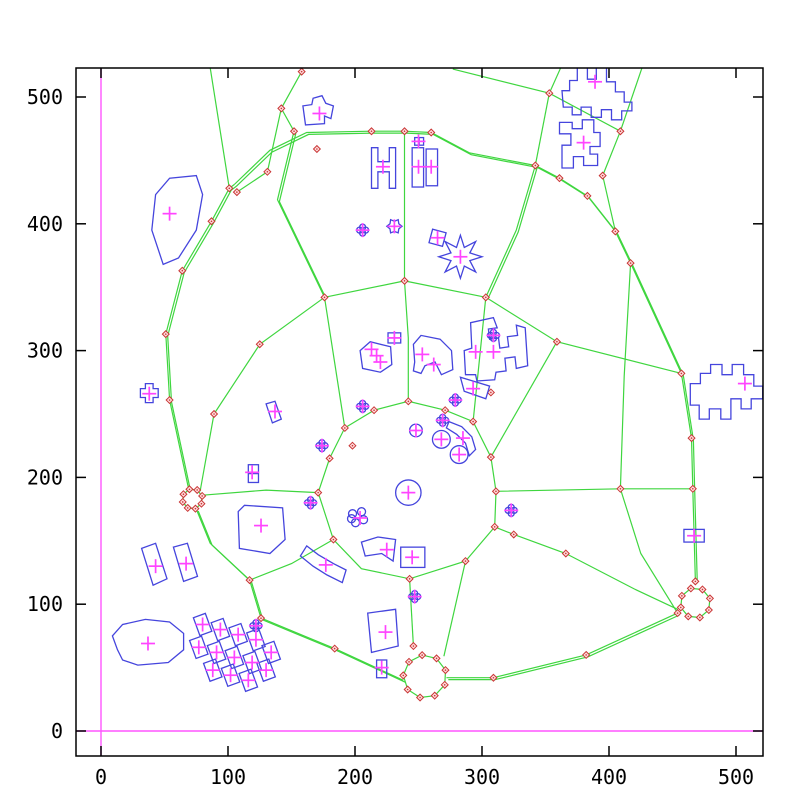 This screenshot has height=800, width=800. Describe the element at coordinates (228, 777) in the screenshot. I see `x-tick-label: 100` at that location.